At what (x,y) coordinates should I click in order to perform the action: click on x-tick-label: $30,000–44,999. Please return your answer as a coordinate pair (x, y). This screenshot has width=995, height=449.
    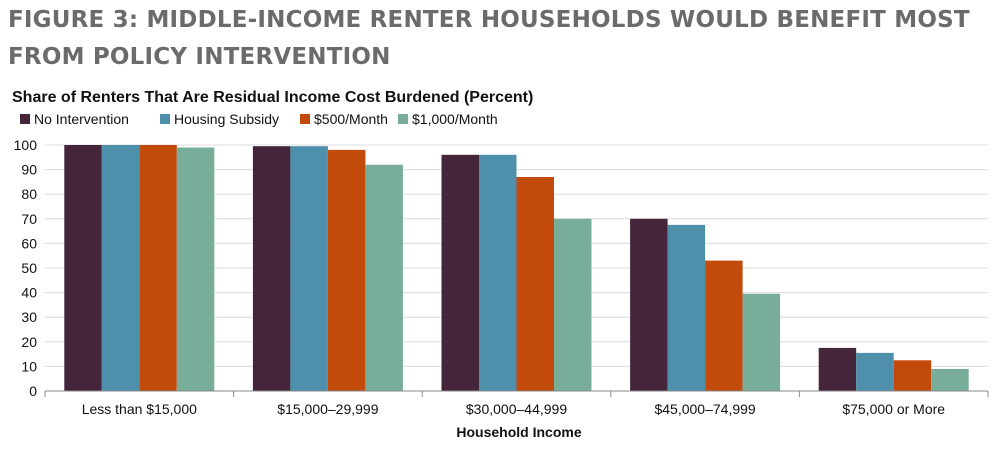
    Looking at the image, I should click on (516, 409).